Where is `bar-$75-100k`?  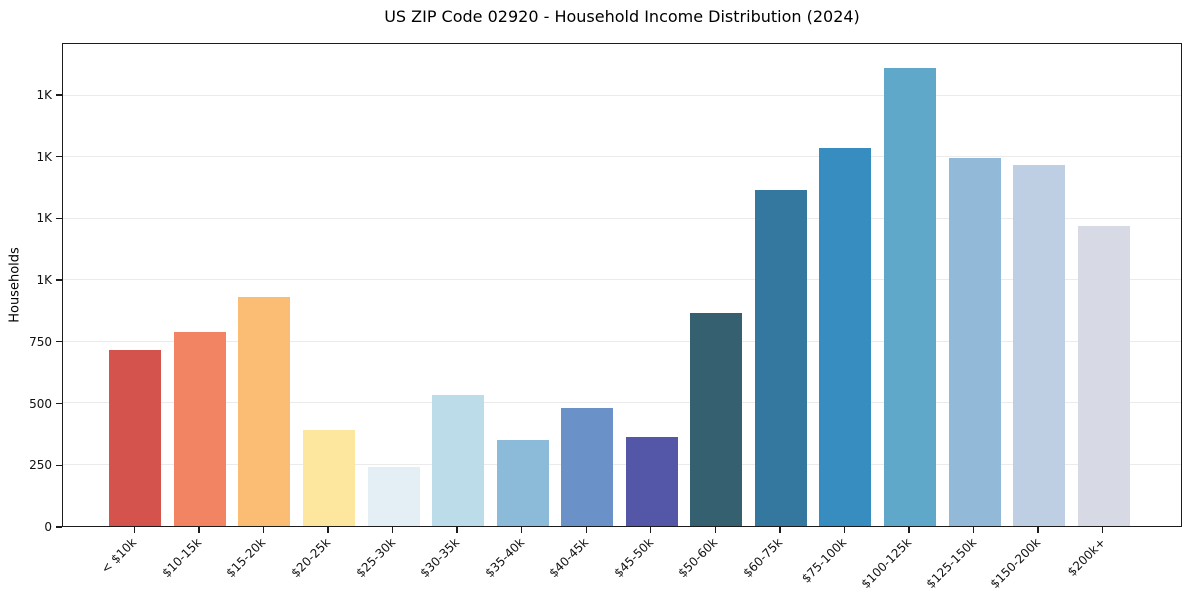 bar-$75-100k is located at coordinates (845, 336).